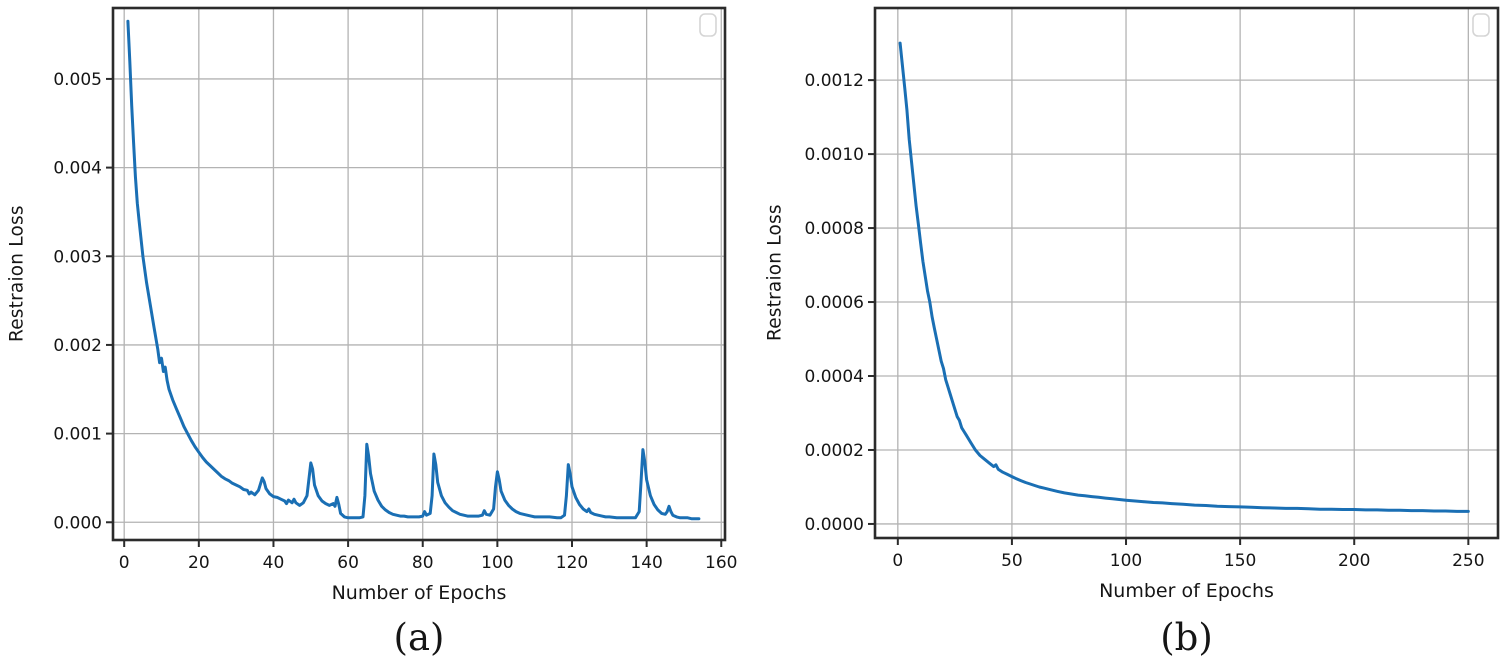 The height and width of the screenshot is (667, 1505). What do you see at coordinates (834, 451) in the screenshot?
I see `y-tick-label: 0.0002` at bounding box center [834, 451].